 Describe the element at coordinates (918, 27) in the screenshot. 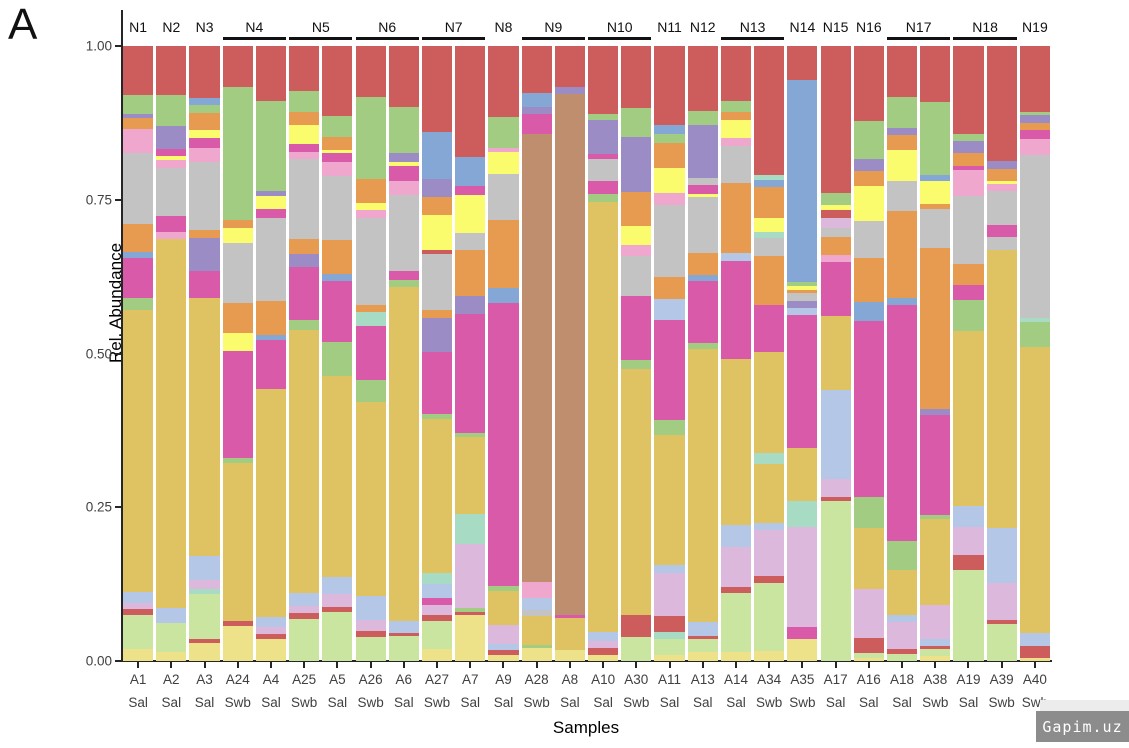

I see `group-label-N17: N17` at that location.